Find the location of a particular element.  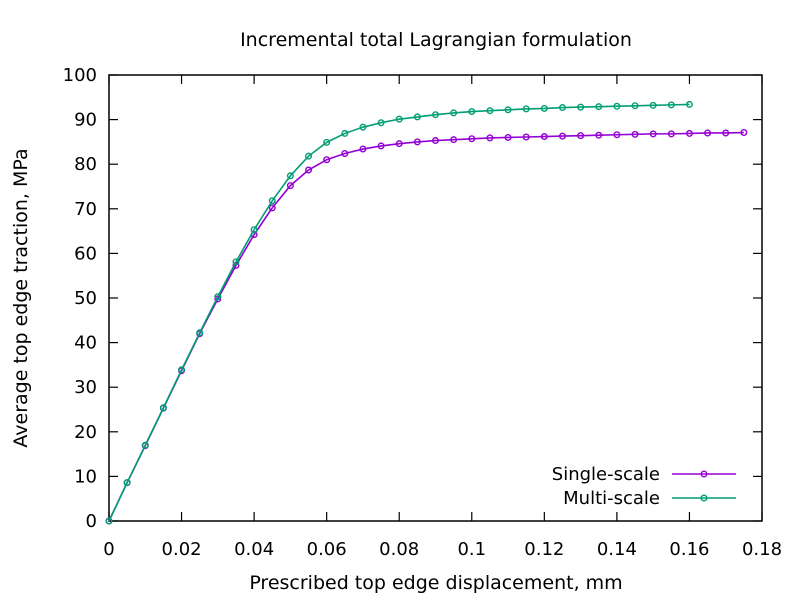

chart-title: Incremental total Lagrangian formulation is located at coordinates (436, 40).